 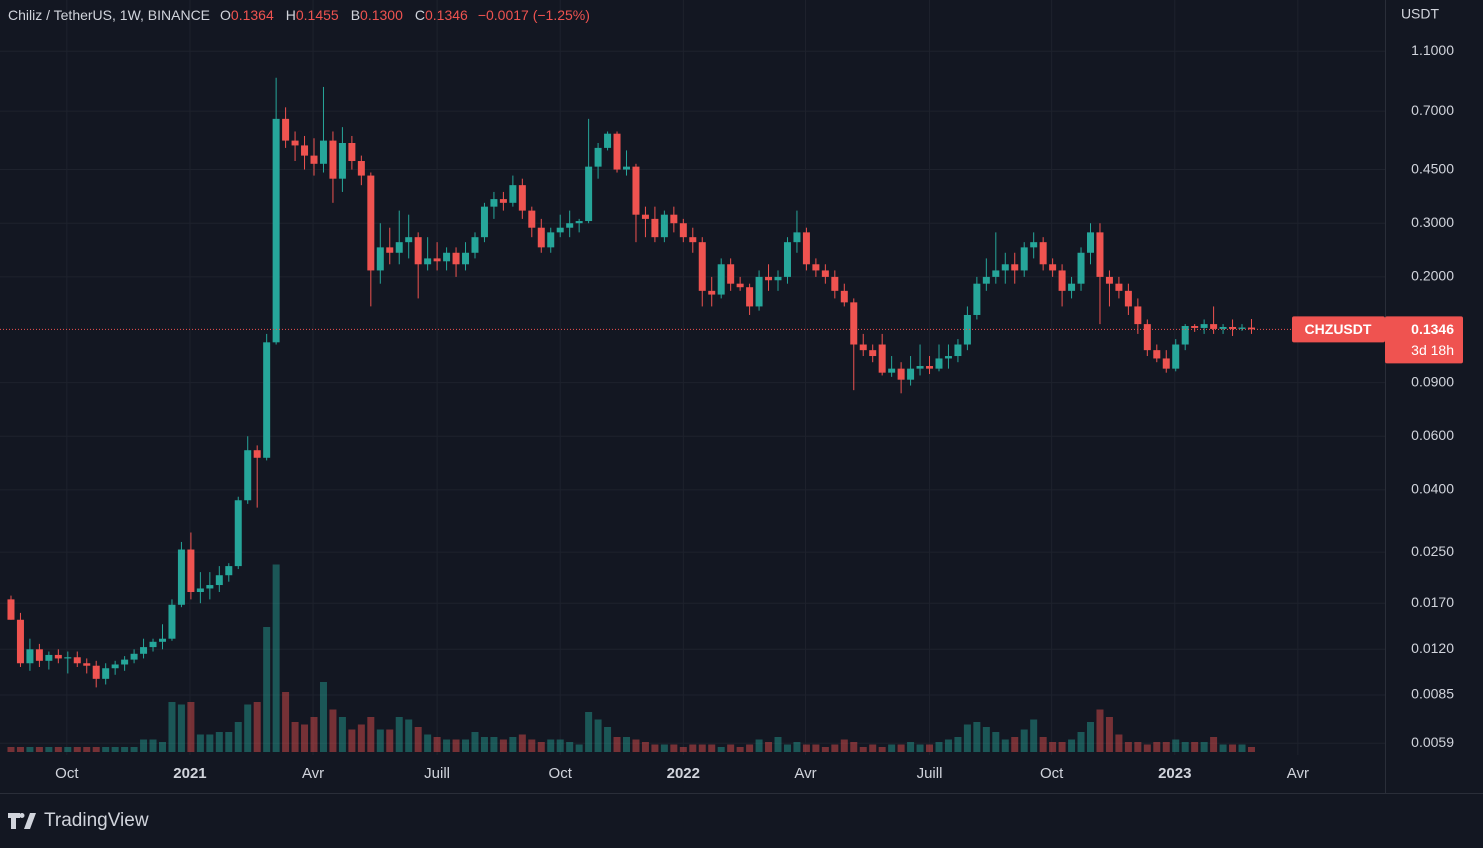 What do you see at coordinates (252, 15) in the screenshot?
I see `ohlc-value: 0.1364` at bounding box center [252, 15].